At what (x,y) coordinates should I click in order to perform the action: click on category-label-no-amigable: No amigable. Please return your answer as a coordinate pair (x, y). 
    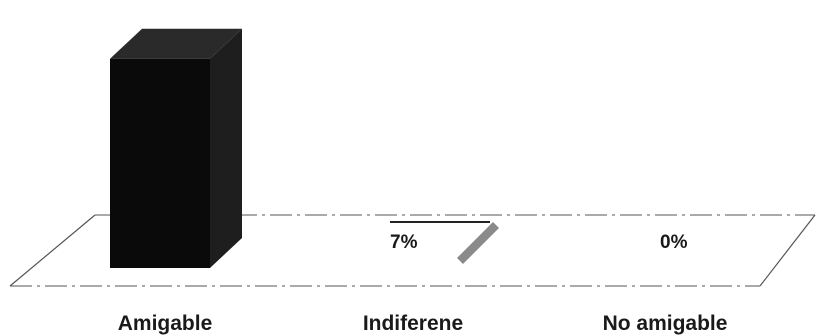
    Looking at the image, I should click on (665, 323).